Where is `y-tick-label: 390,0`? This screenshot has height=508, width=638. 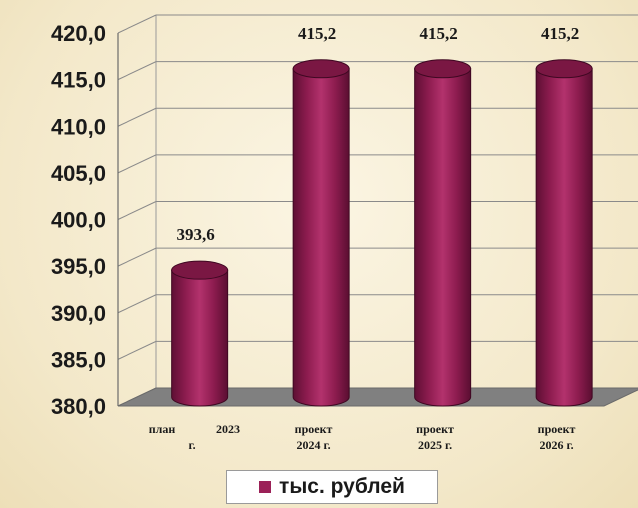
y-tick-label: 390,0 is located at coordinates (78, 313).